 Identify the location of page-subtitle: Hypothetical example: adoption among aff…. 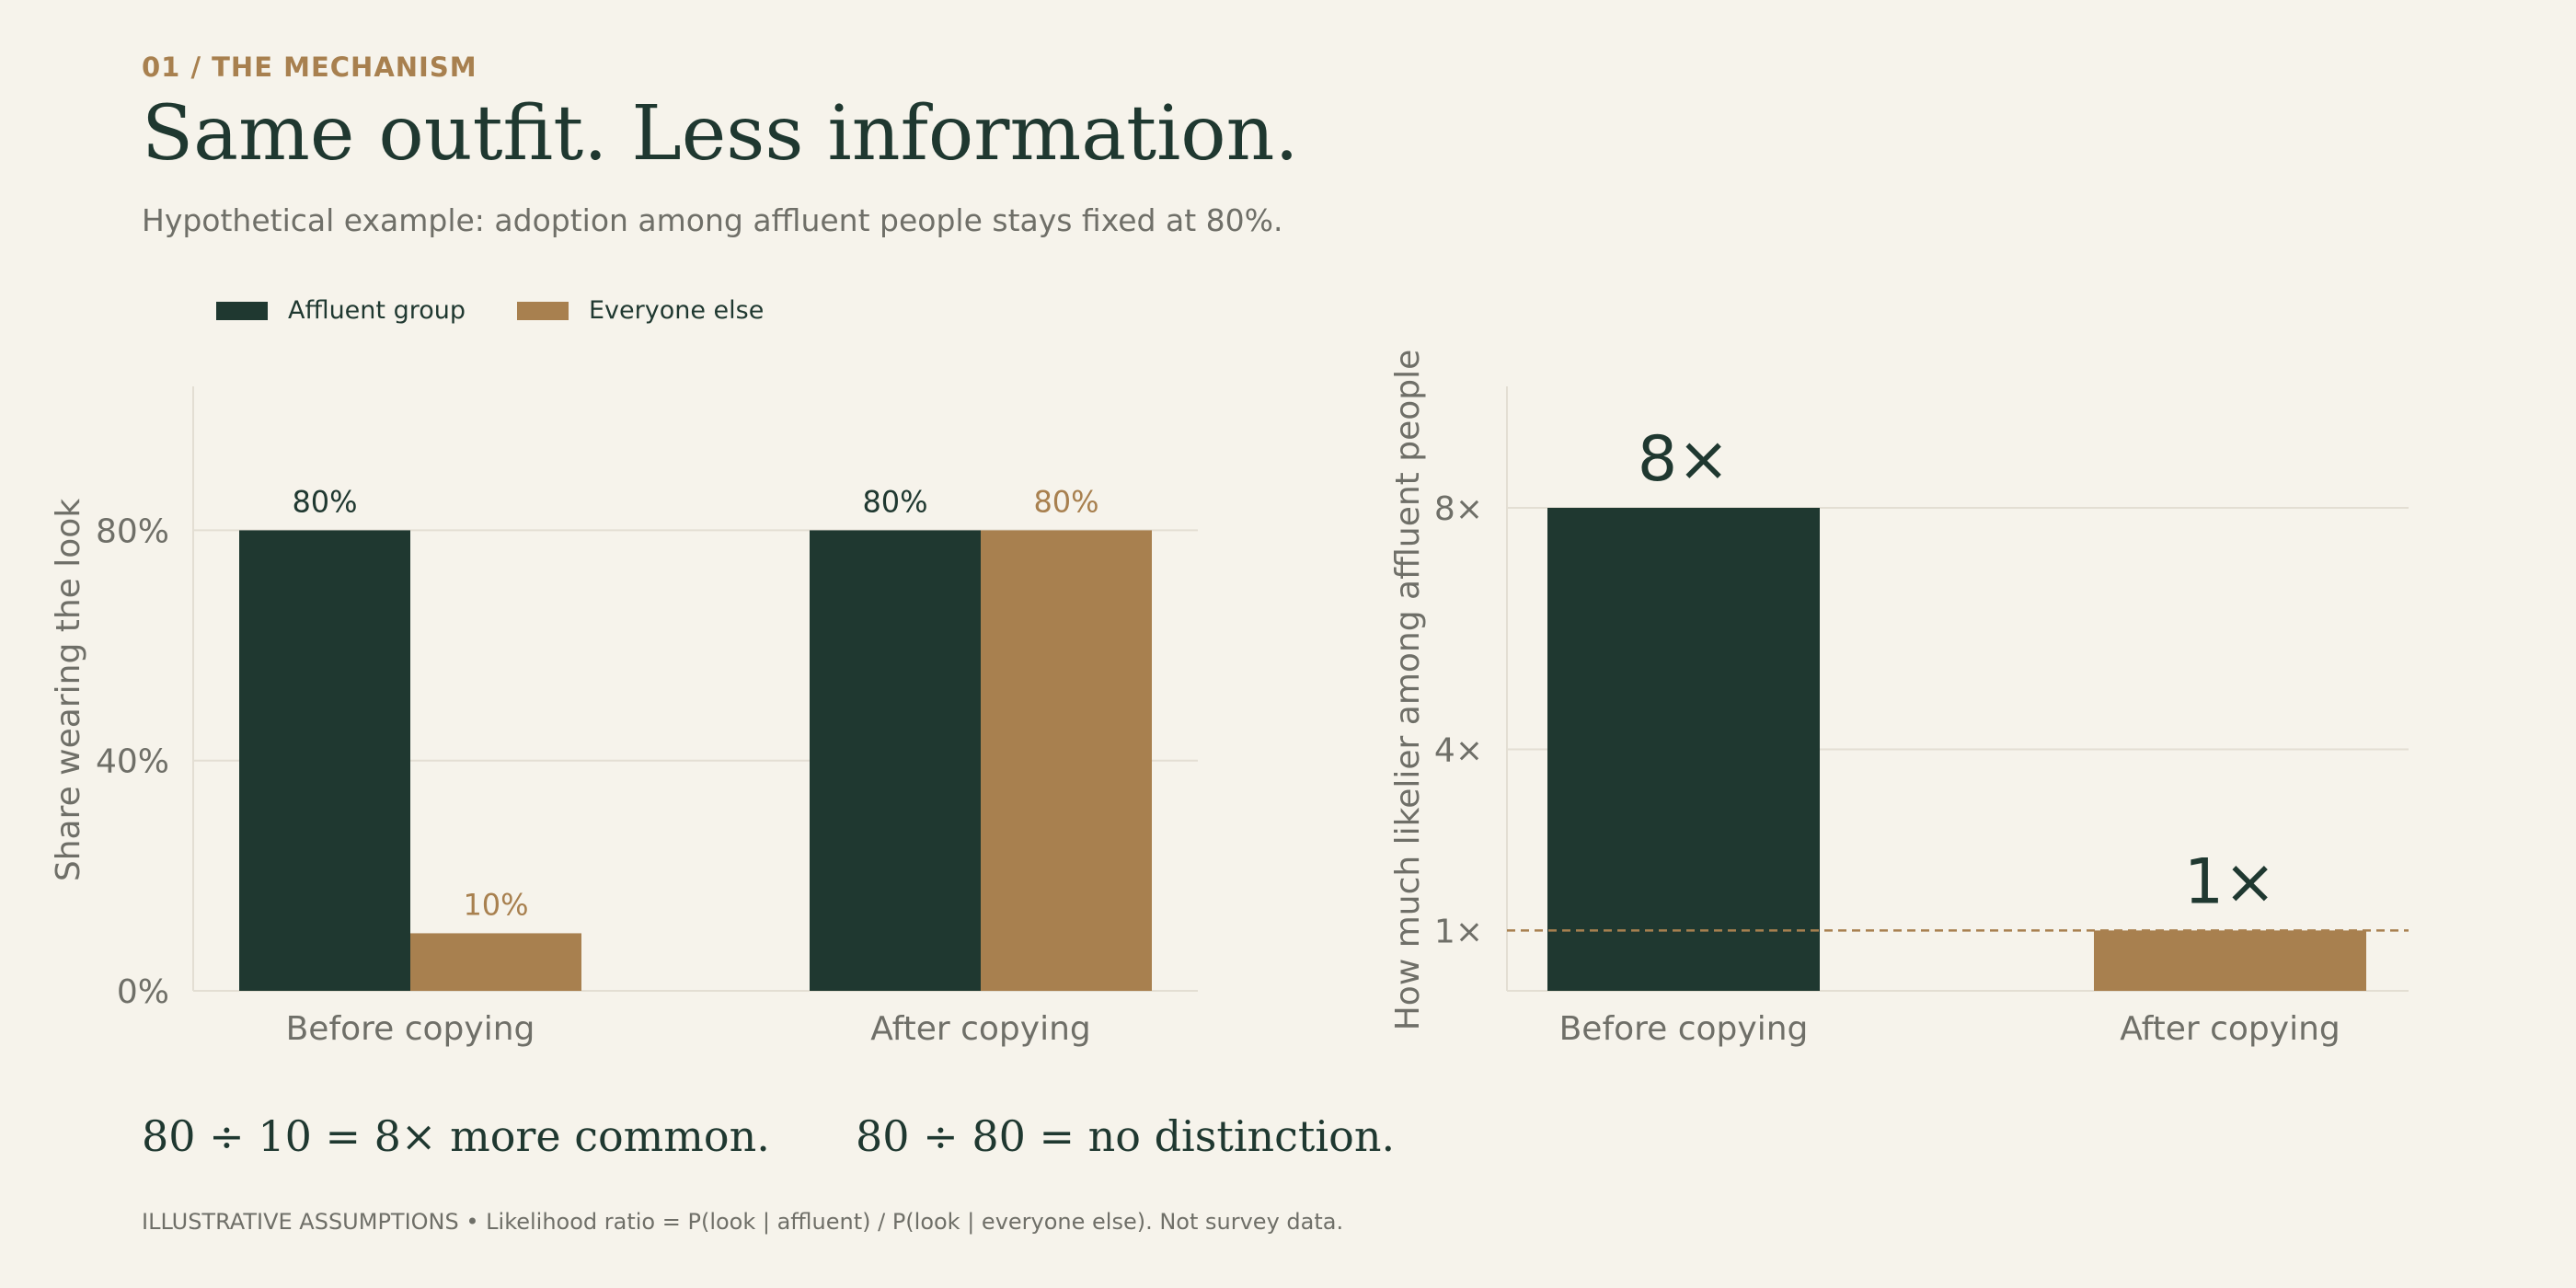
(712, 220).